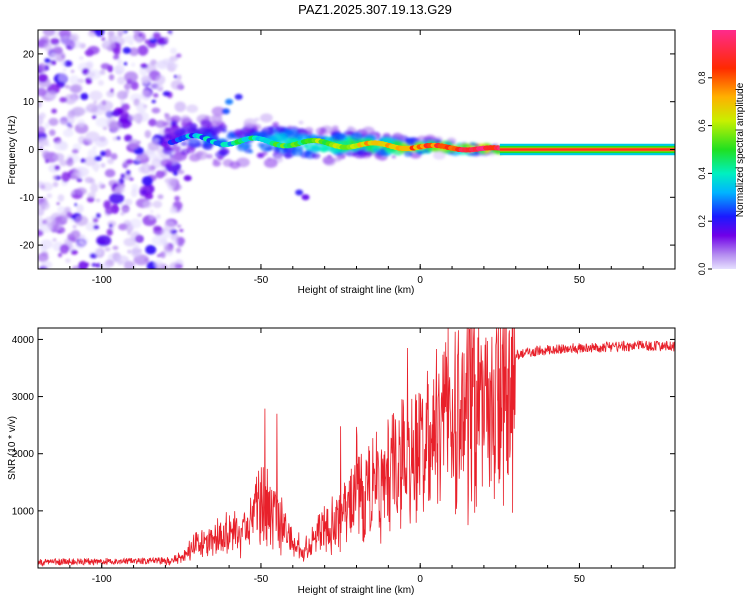 This screenshot has width=750, height=600. I want to click on snr-ytick-label: 2000, so click(23, 454).